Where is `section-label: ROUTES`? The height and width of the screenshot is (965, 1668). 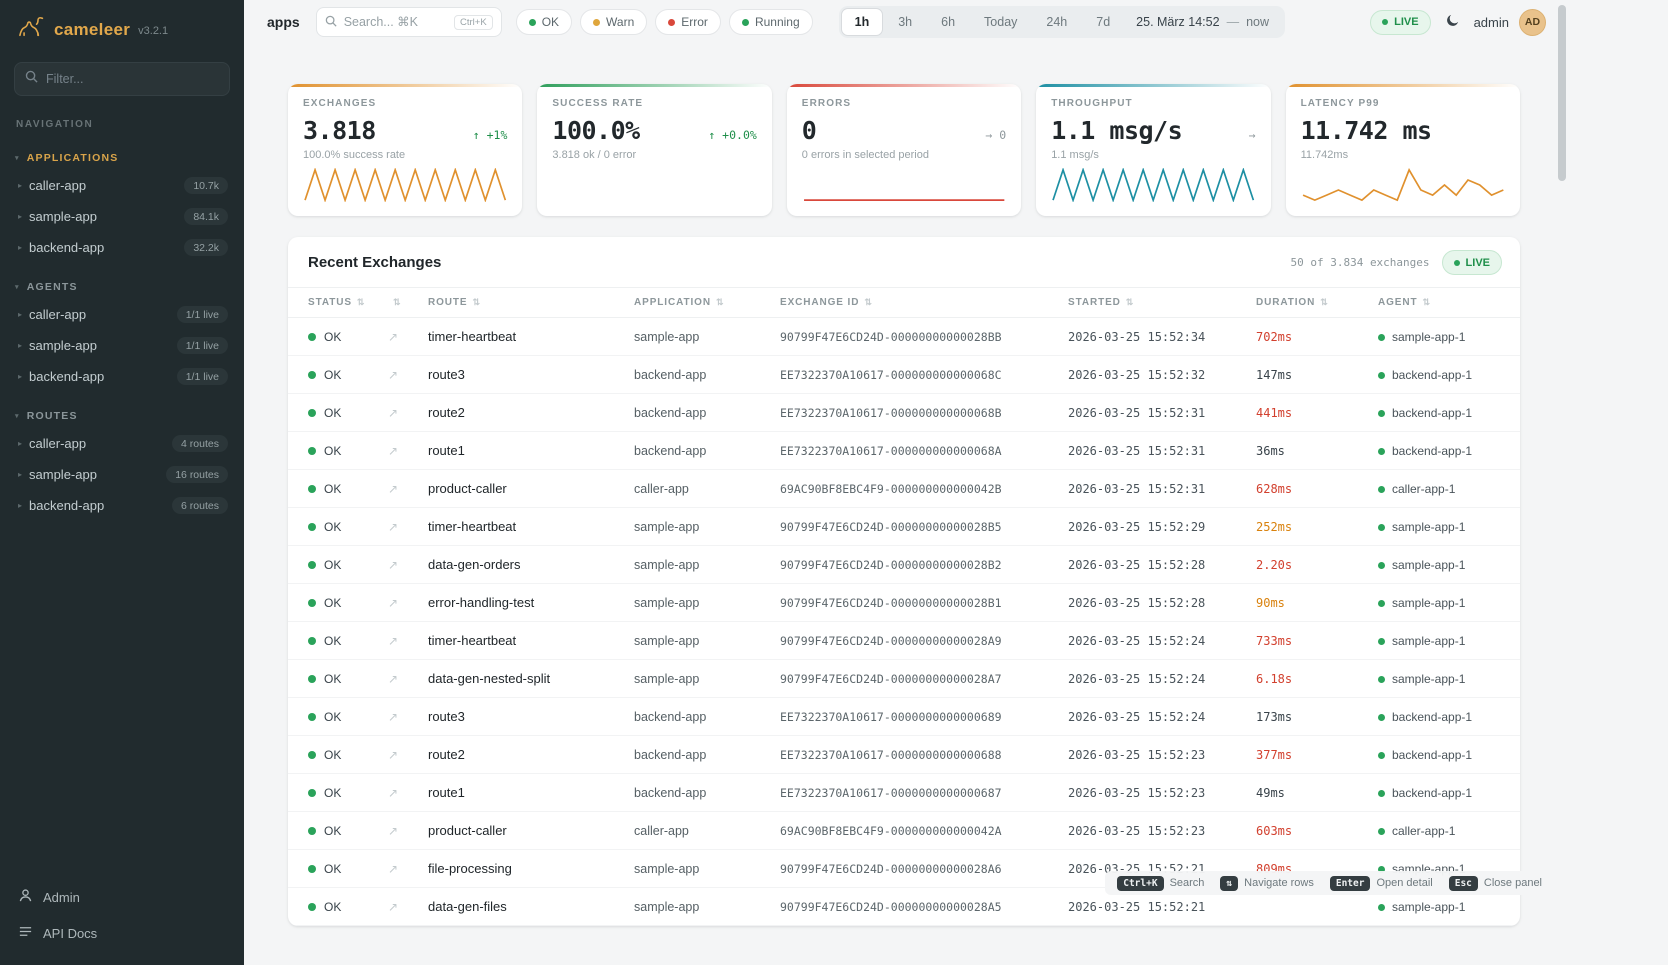
section-label: ROUTES is located at coordinates (52, 416).